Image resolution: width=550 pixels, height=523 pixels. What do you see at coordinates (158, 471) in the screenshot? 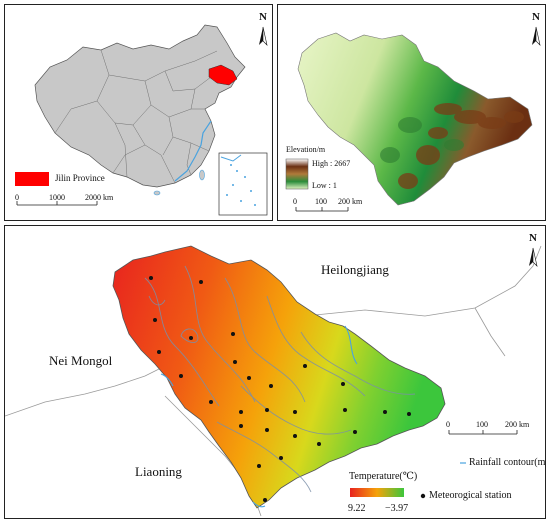
I see `label-liaoning: Liaoning` at bounding box center [158, 471].